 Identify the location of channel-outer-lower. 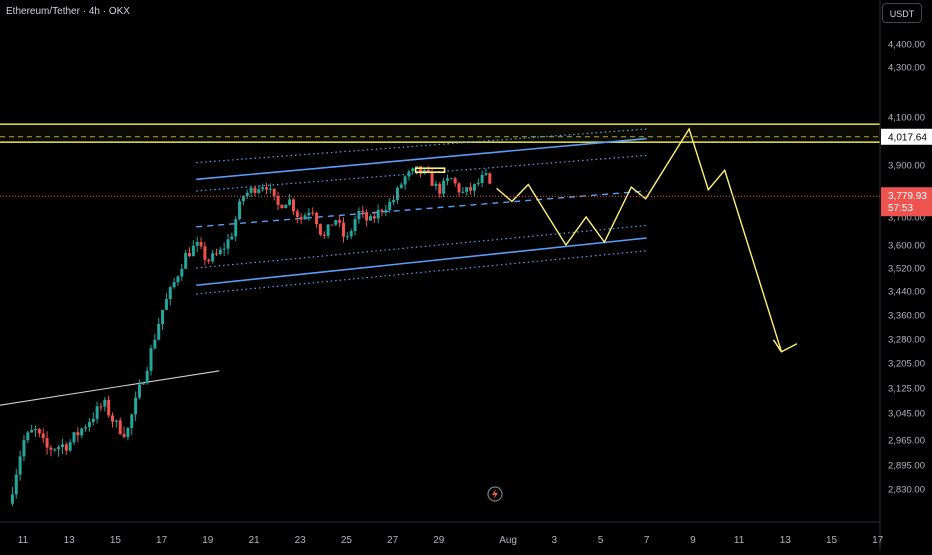
(421, 272).